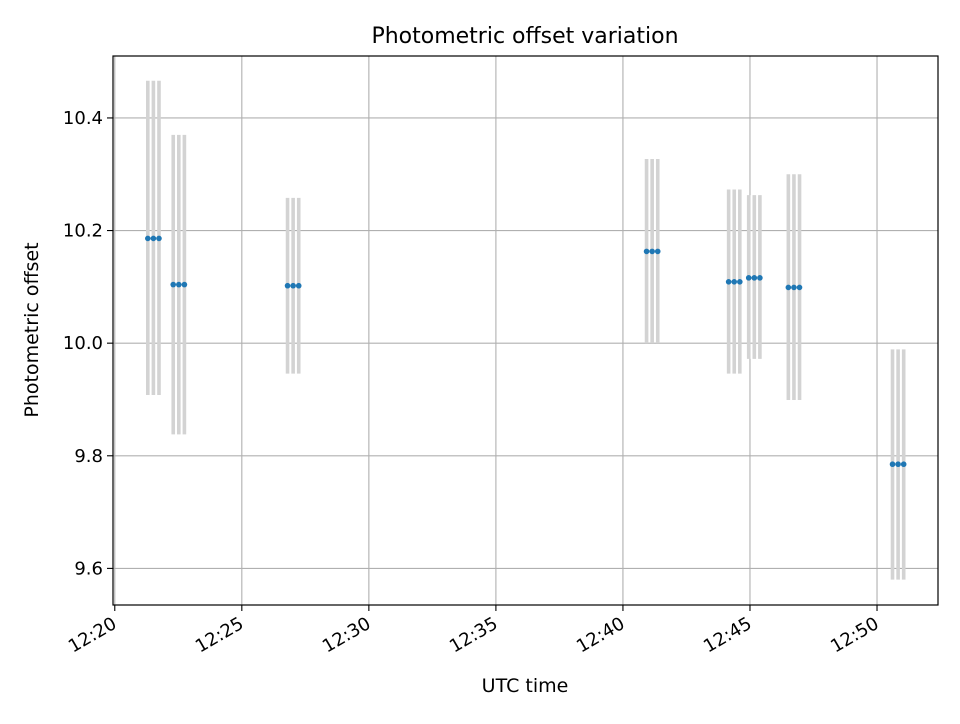 Image resolution: width=960 pixels, height=724 pixels. What do you see at coordinates (83, 343) in the screenshot?
I see `y-tick-label: 10.0` at bounding box center [83, 343].